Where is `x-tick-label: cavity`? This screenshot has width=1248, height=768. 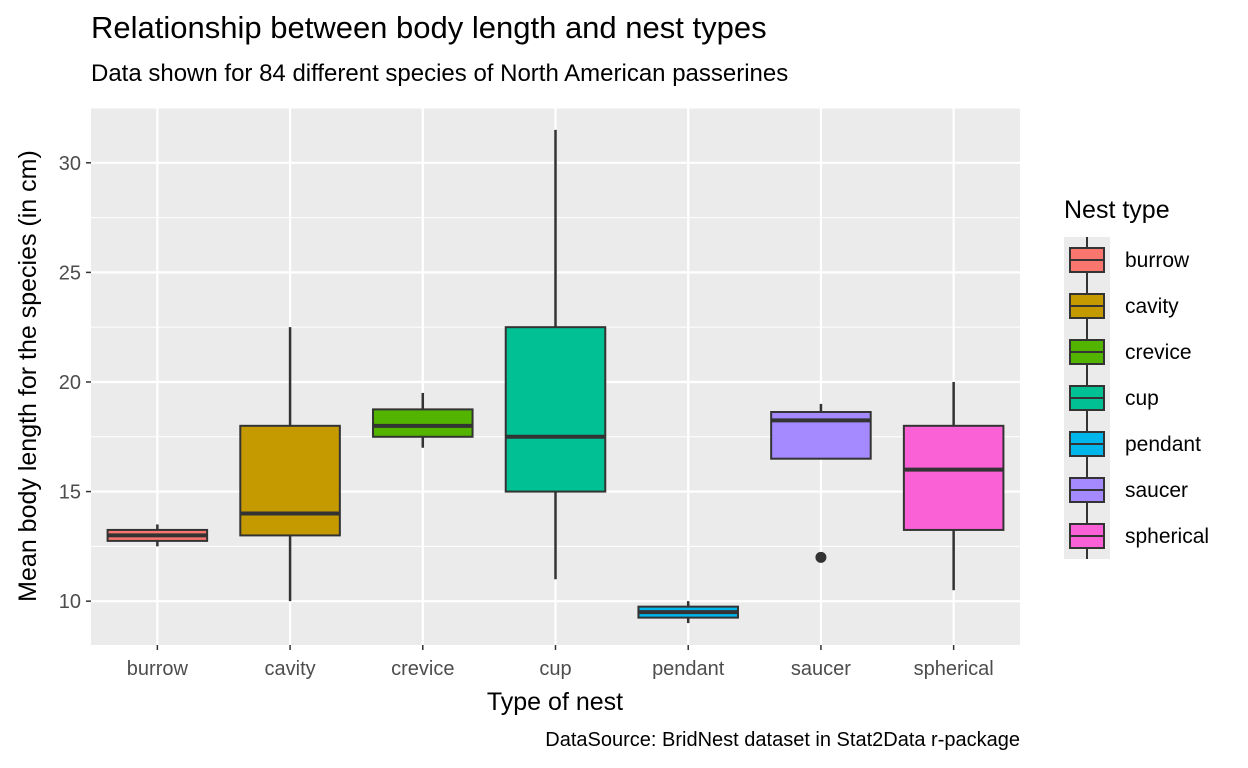
x-tick-label: cavity is located at coordinates (290, 669).